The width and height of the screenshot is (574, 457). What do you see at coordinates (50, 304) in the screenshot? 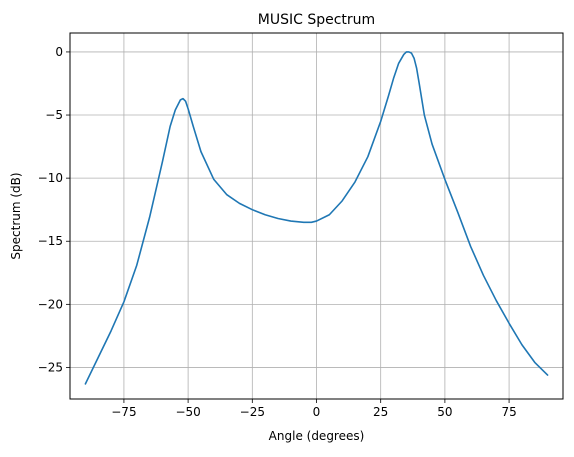
I see `y-tick-label: −20` at bounding box center [50, 304].